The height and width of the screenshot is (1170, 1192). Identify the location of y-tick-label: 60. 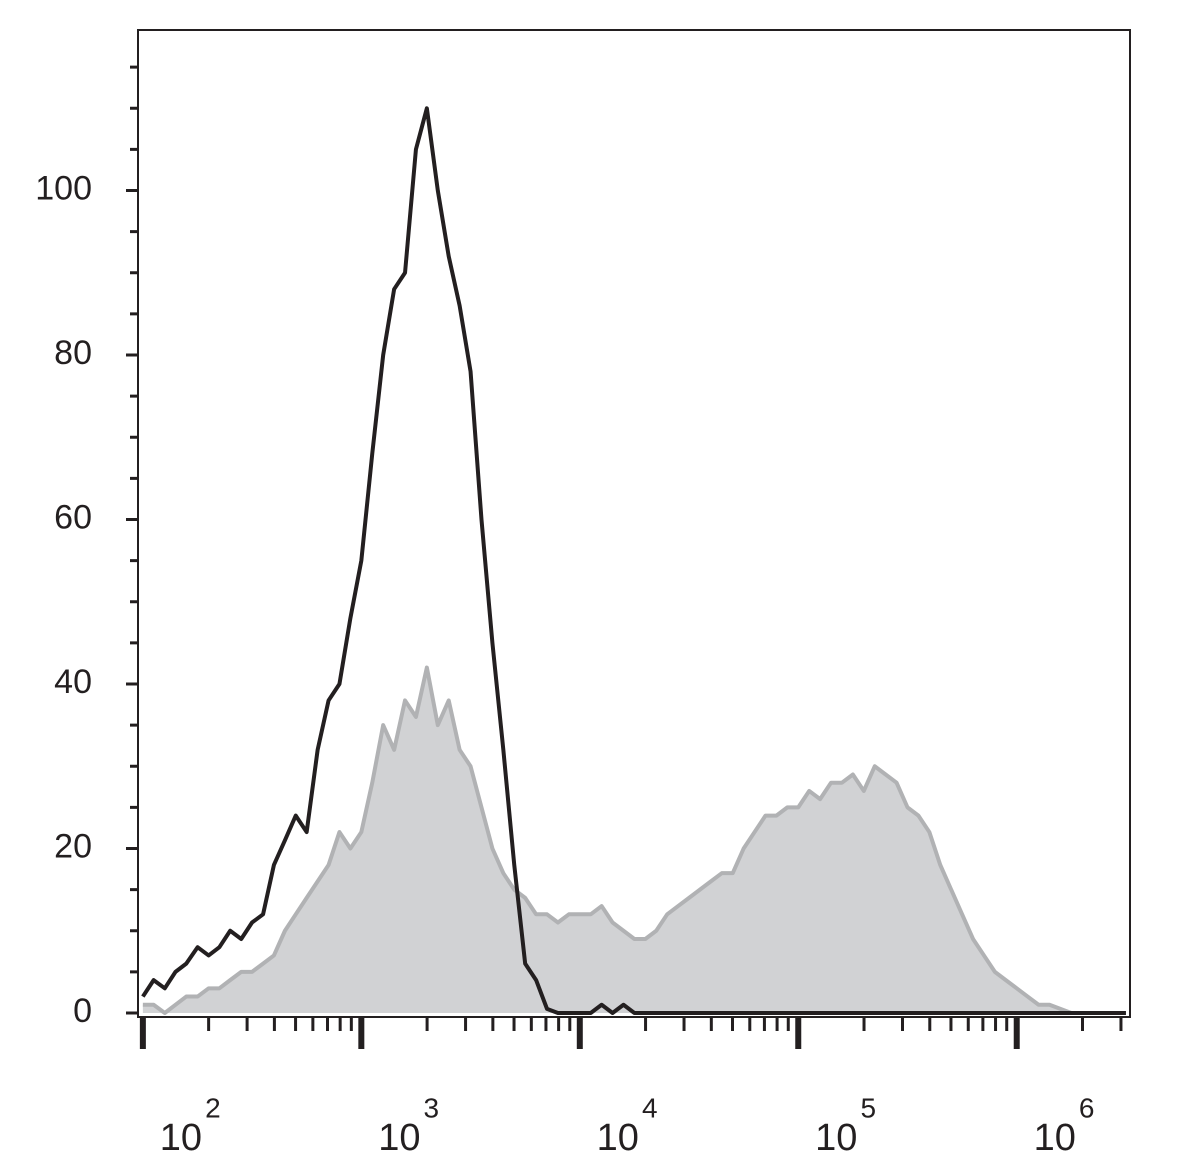
(73, 517).